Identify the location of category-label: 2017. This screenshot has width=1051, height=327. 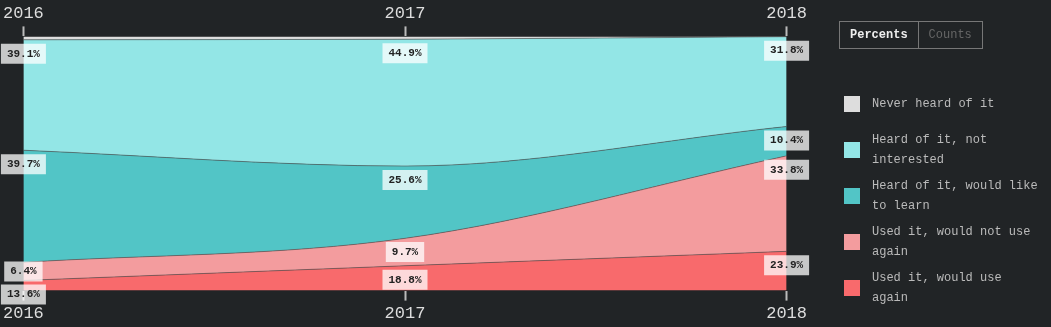
(405, 13).